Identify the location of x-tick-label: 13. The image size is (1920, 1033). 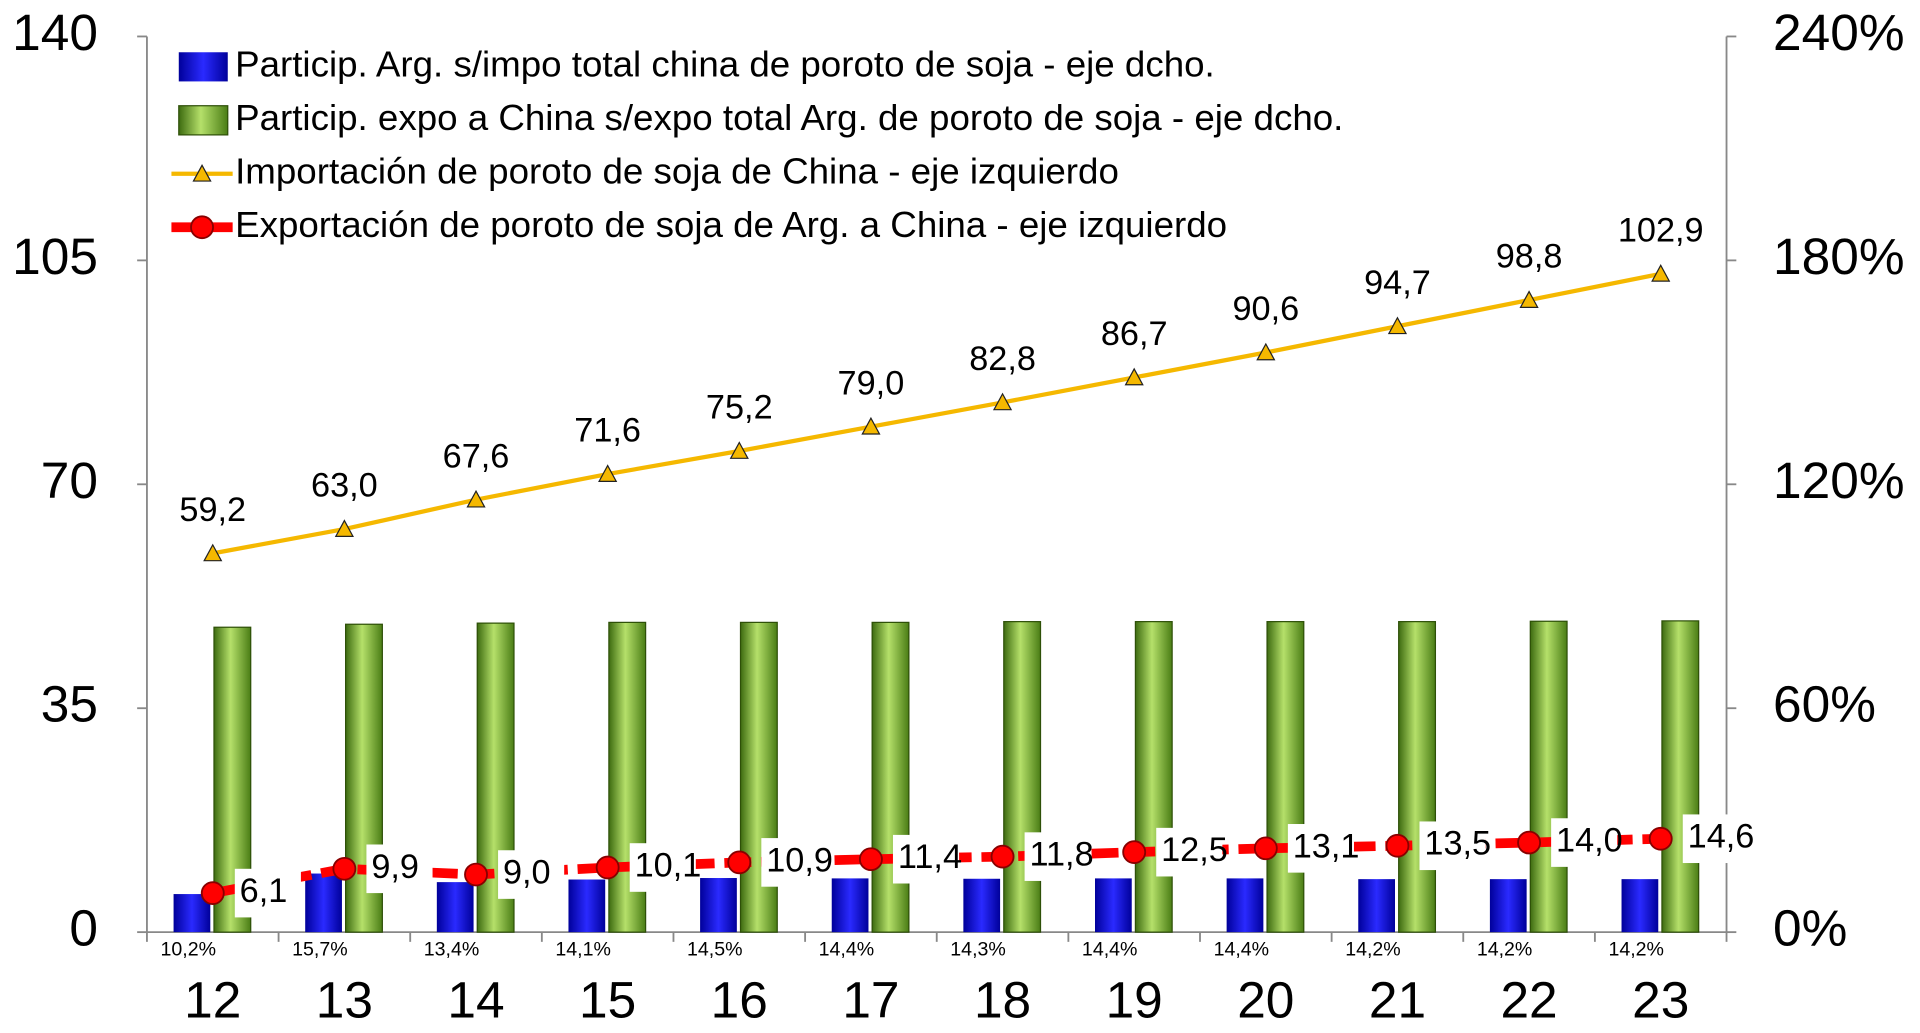
(344, 999).